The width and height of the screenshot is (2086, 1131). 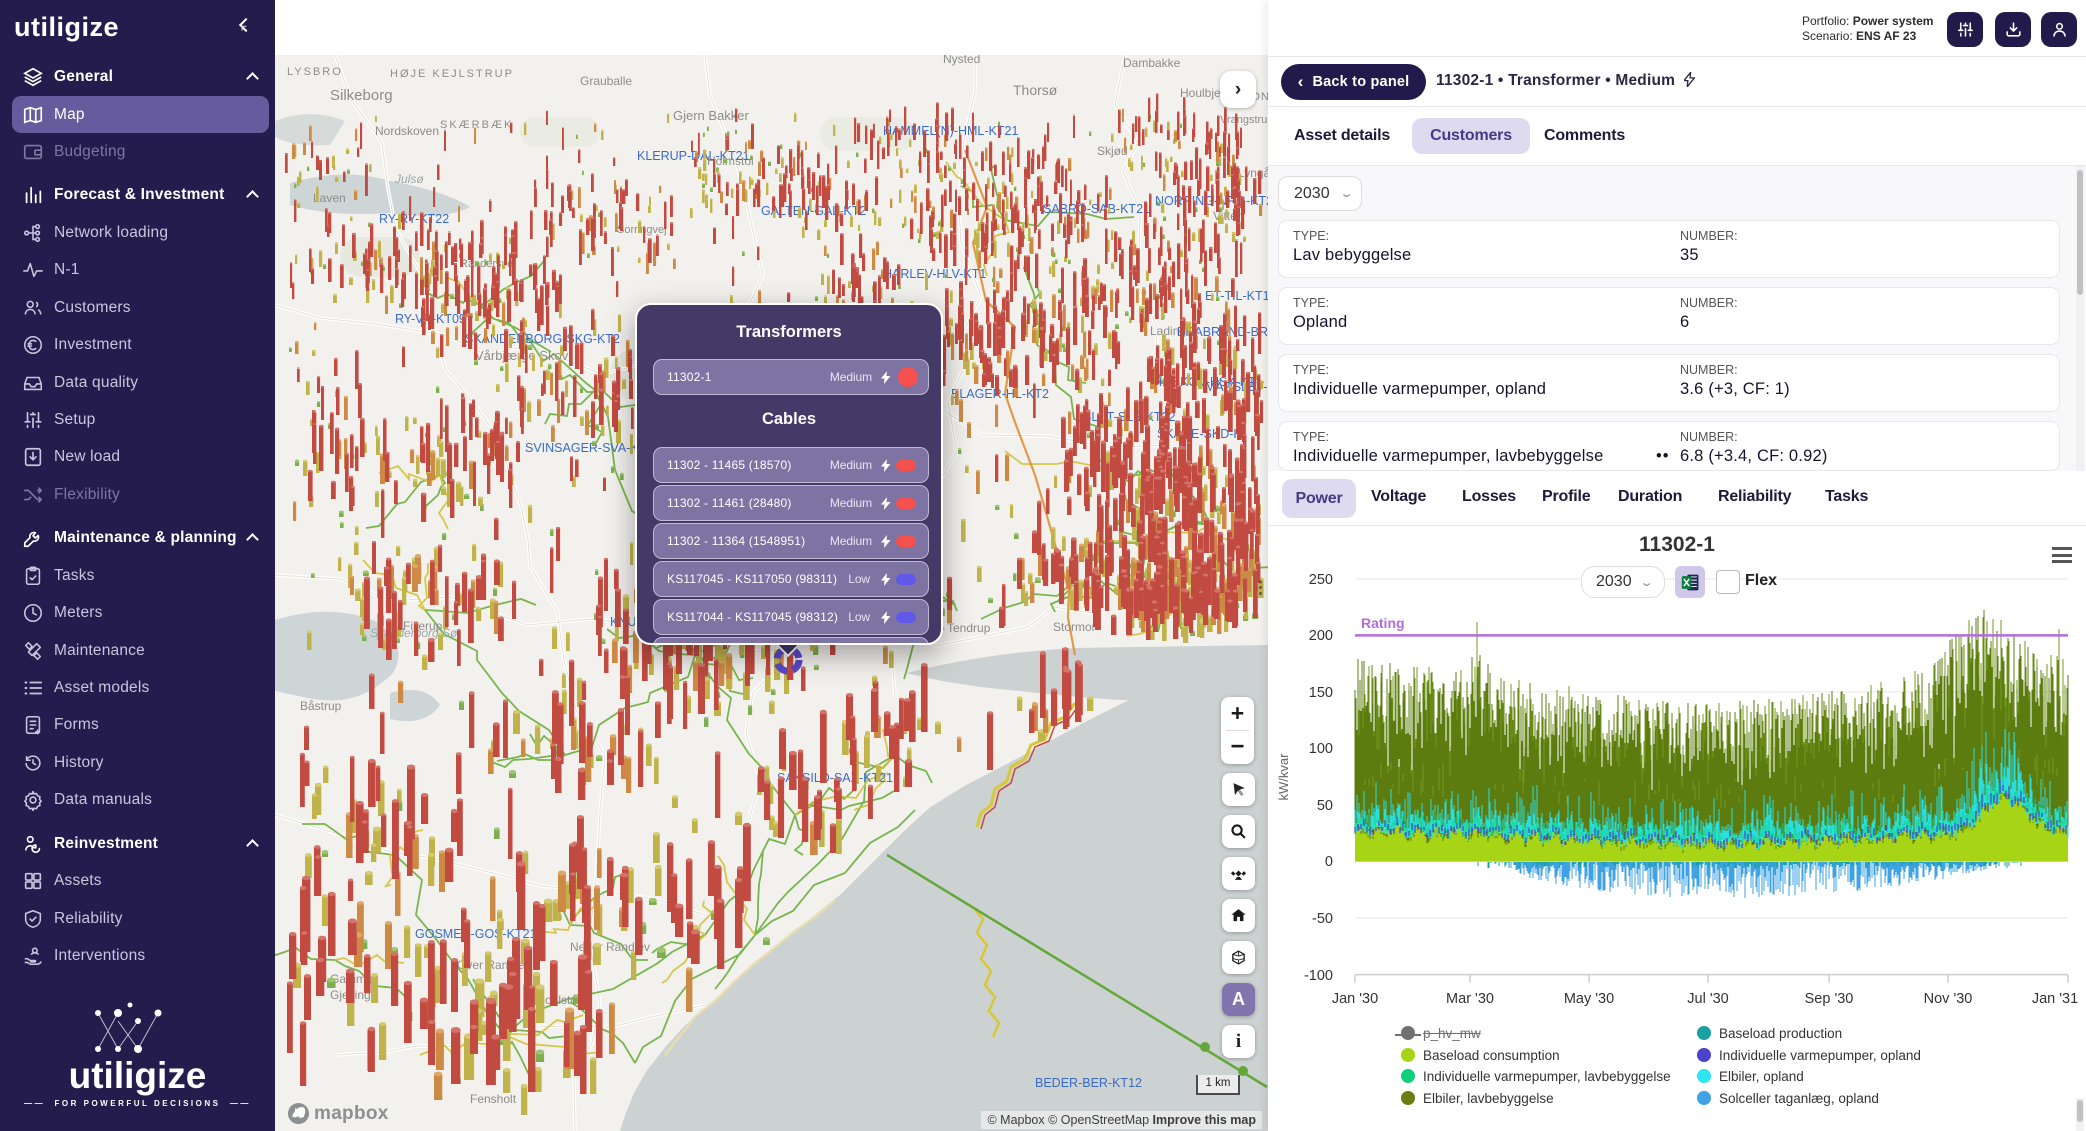 What do you see at coordinates (711, 115) in the screenshot?
I see `svg-text: Gjern Bakker` at bounding box center [711, 115].